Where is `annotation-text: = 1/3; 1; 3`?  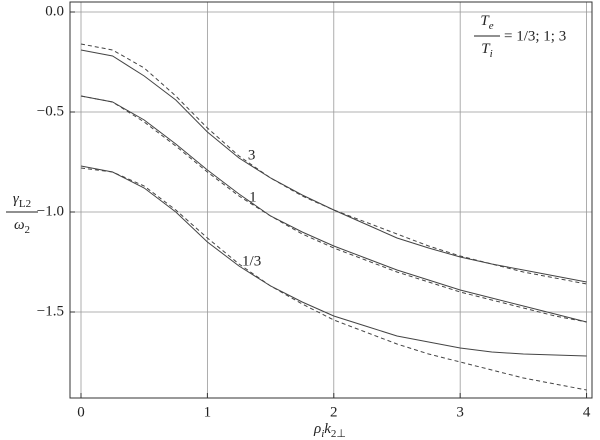 annotation-text: = 1/3; 1; 3 is located at coordinates (535, 36).